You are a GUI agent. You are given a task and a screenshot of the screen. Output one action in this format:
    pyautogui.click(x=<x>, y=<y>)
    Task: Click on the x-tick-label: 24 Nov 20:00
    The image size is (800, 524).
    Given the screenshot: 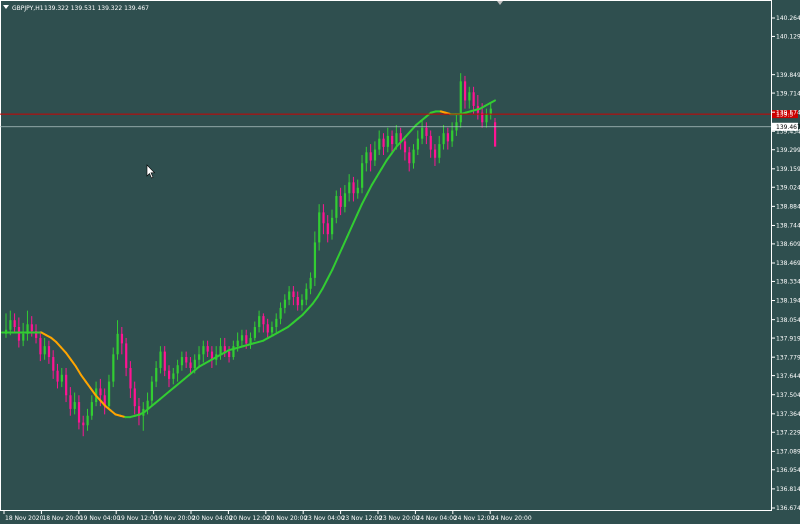 What is the action you would take?
    pyautogui.click(x=511, y=518)
    